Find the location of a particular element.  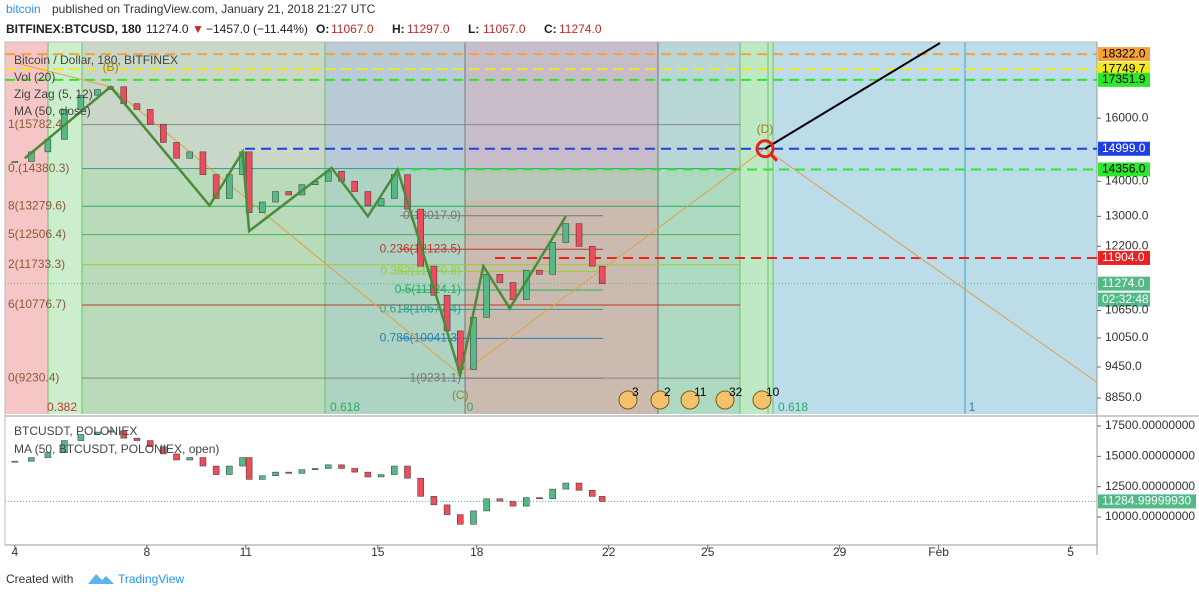

fib-label: 5(12506.4) is located at coordinates (37, 234).